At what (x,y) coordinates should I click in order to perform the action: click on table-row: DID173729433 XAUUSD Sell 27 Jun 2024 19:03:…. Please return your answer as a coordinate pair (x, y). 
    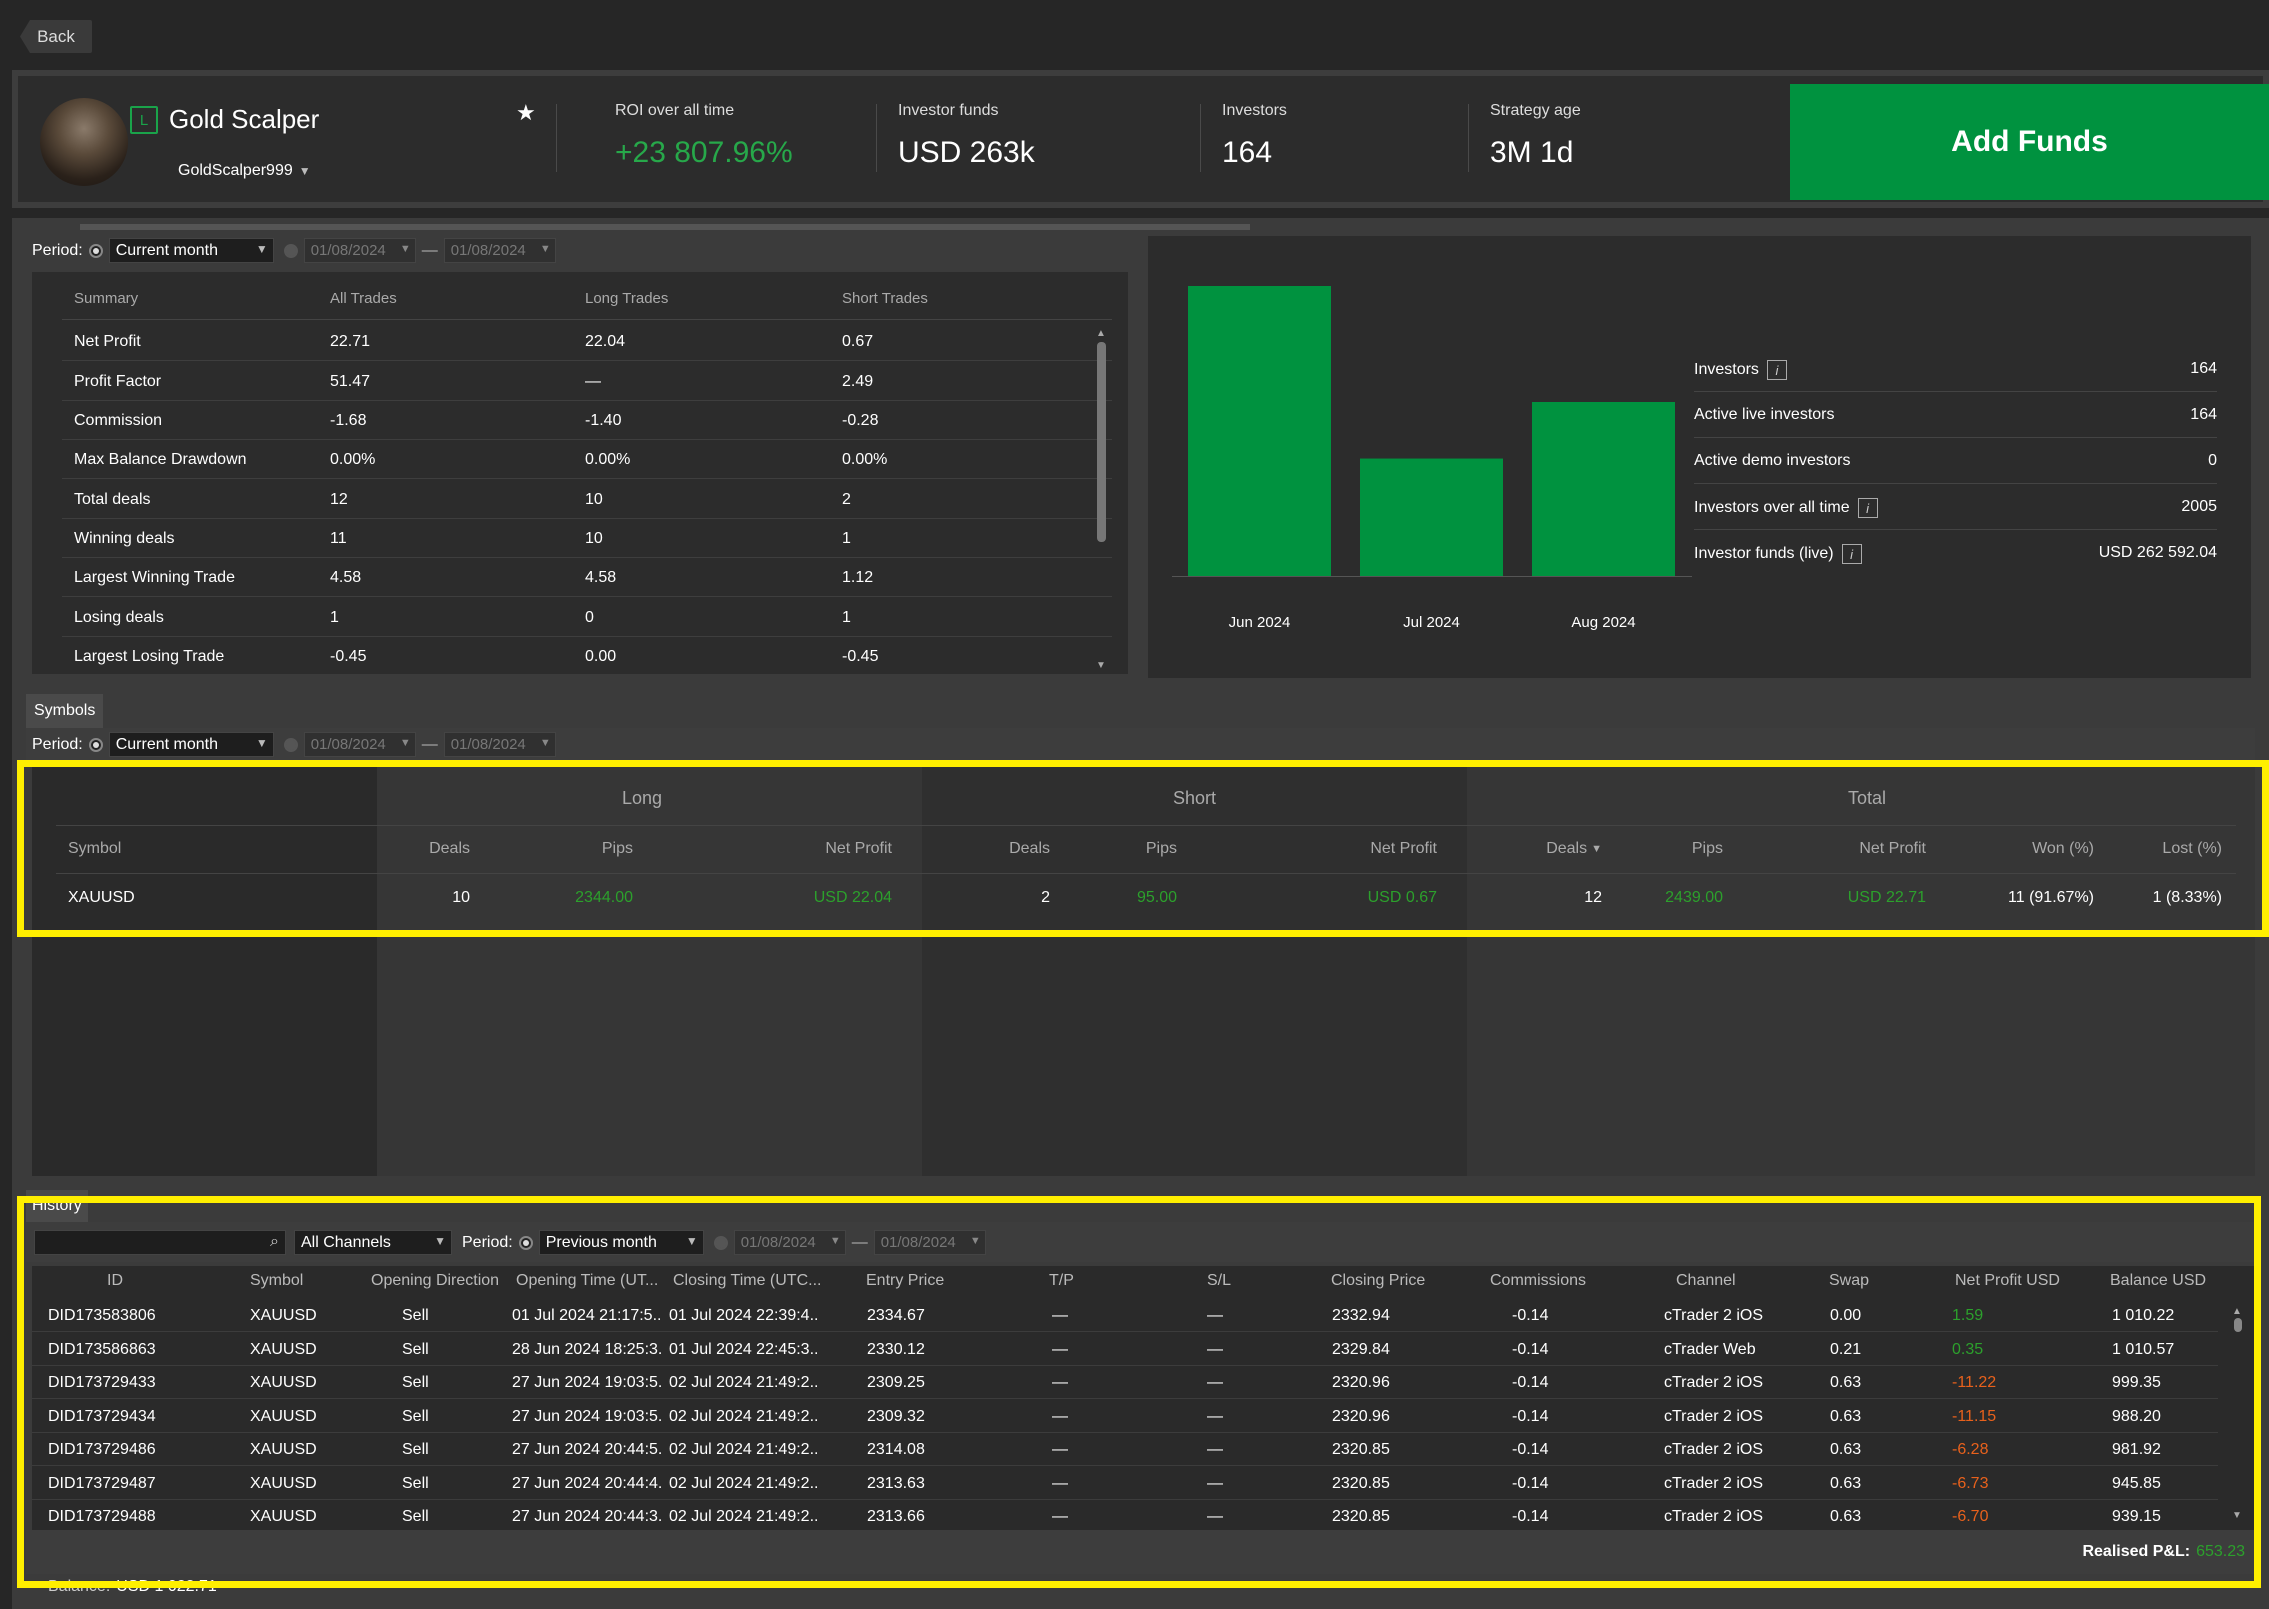
    Looking at the image, I should click on (1125, 1382).